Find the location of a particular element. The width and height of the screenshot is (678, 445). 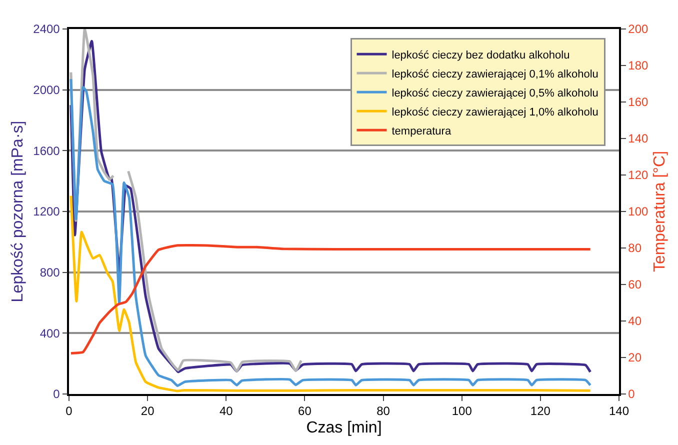

x-tick-label: 80 is located at coordinates (383, 411).